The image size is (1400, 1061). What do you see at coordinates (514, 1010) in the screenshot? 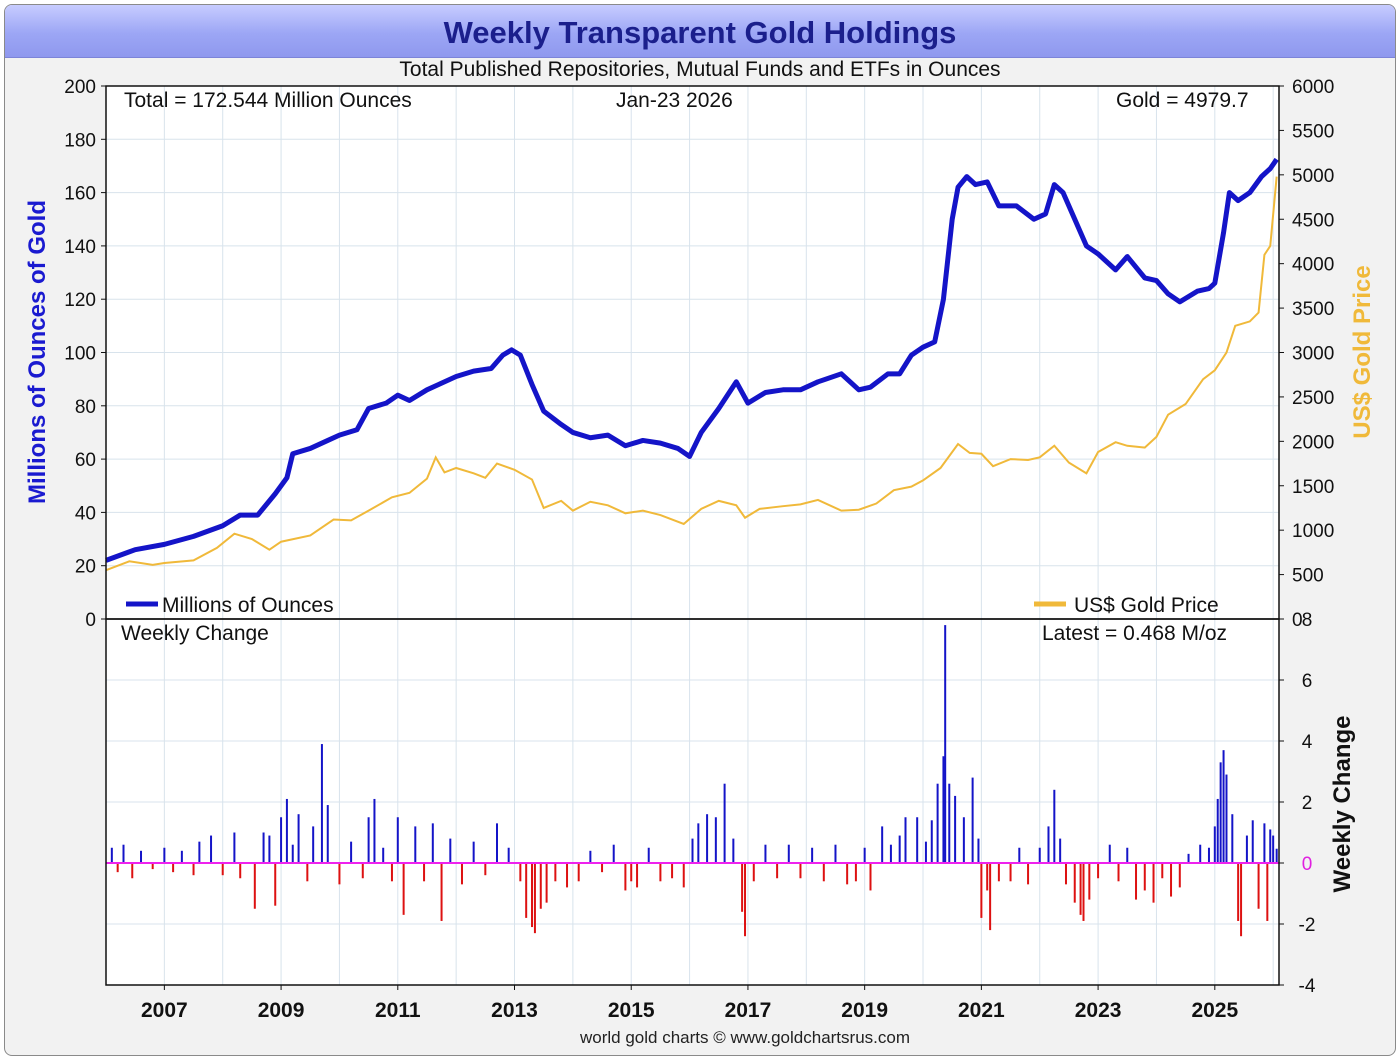
I see `x-tick-label: 2013` at bounding box center [514, 1010].